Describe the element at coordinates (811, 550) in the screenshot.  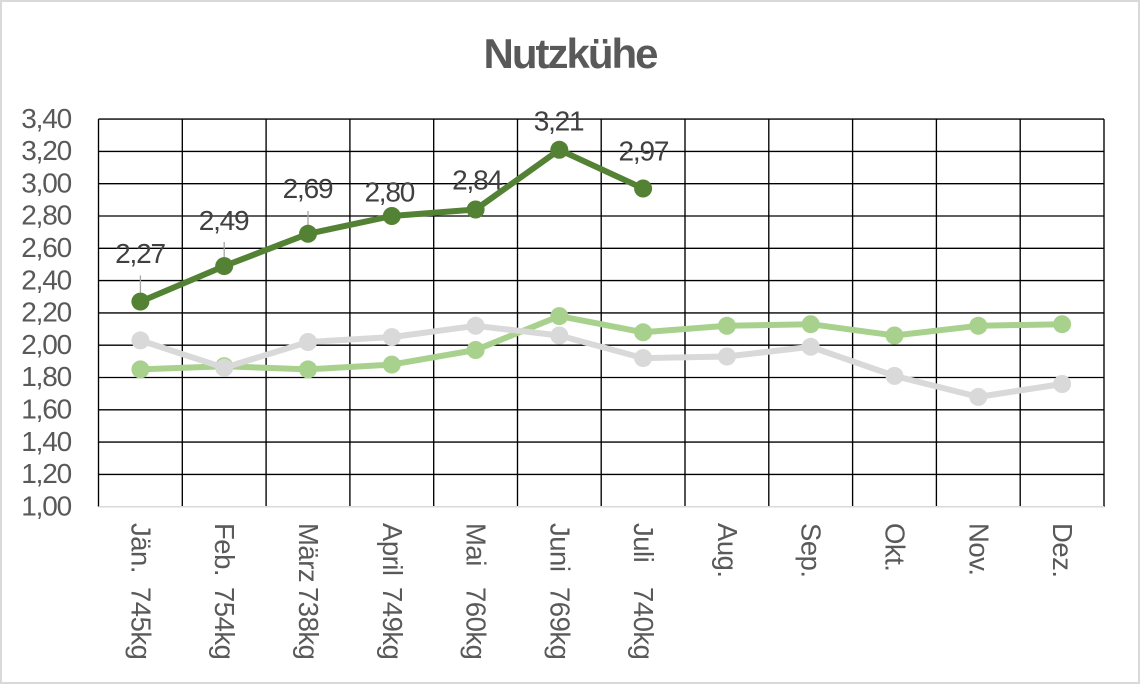
I see `svg-text: Sep.` at that location.